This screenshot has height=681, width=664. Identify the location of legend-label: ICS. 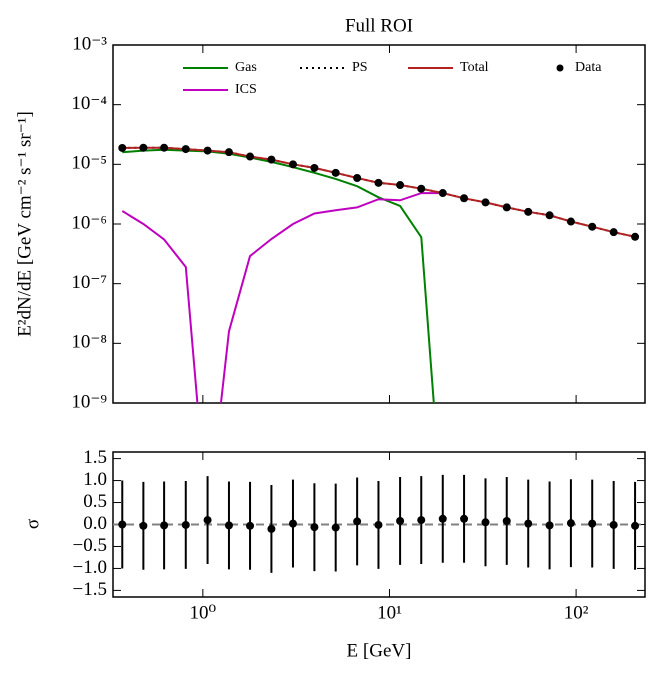
(246, 89).